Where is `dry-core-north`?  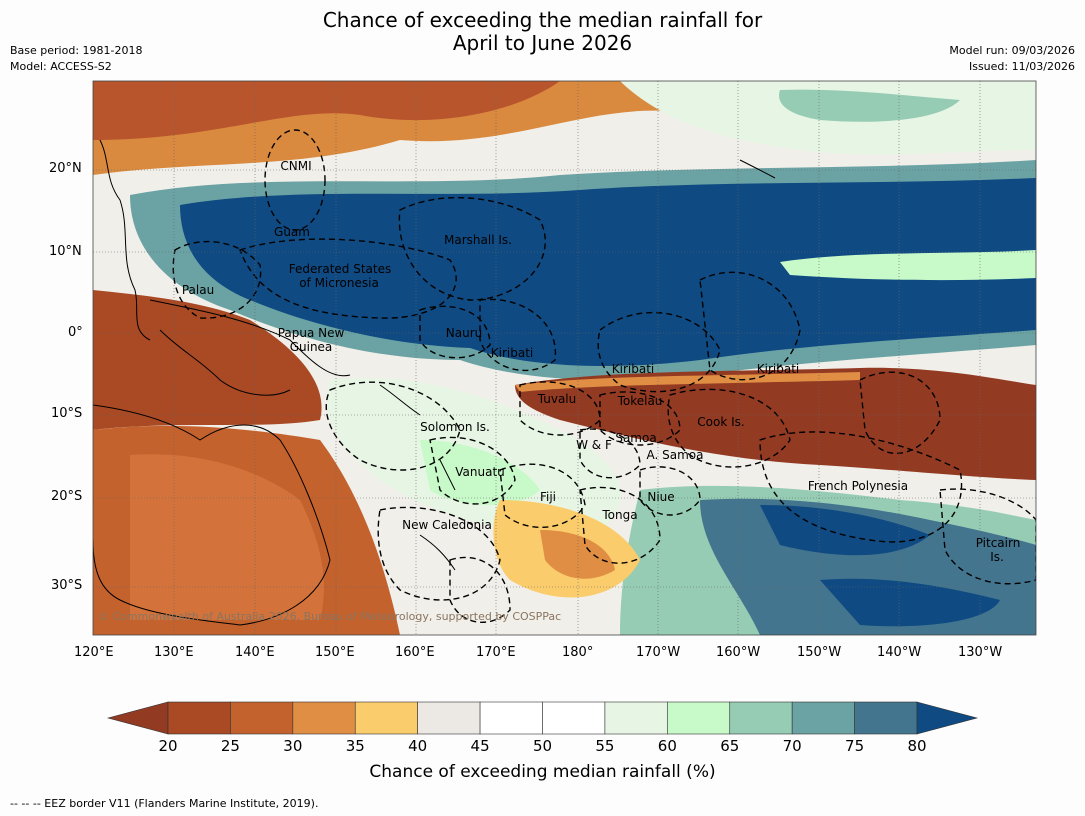
dry-core-north is located at coordinates (326, 110).